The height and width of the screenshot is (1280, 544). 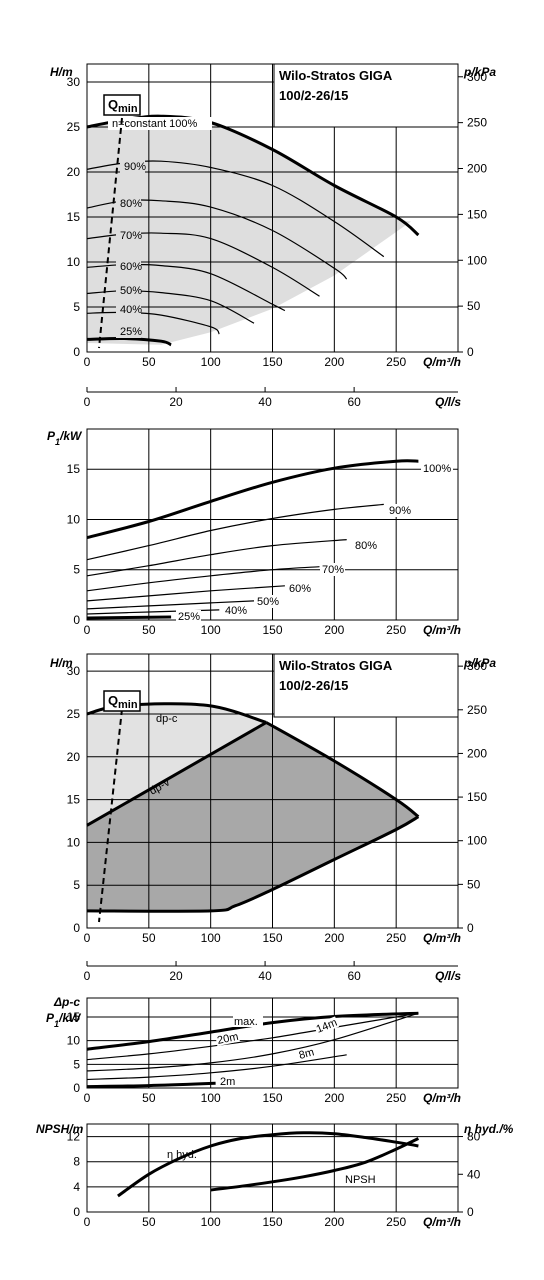 I want to click on y-tick-label: 15, so click(x=74, y=800).